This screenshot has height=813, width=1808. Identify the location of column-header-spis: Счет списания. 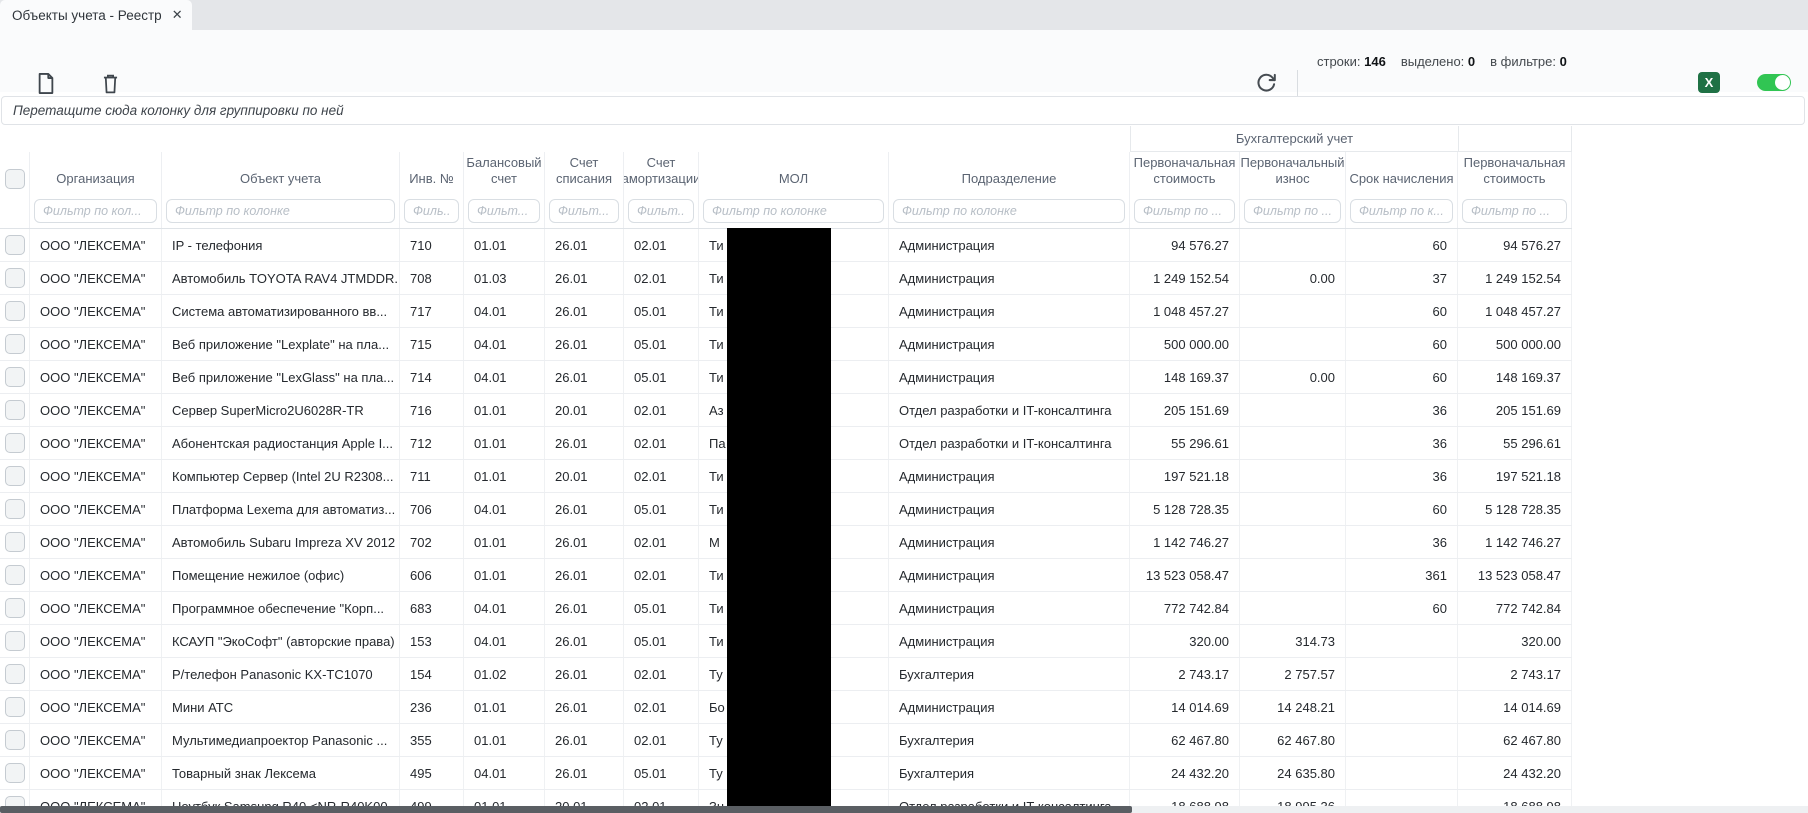
(584, 174).